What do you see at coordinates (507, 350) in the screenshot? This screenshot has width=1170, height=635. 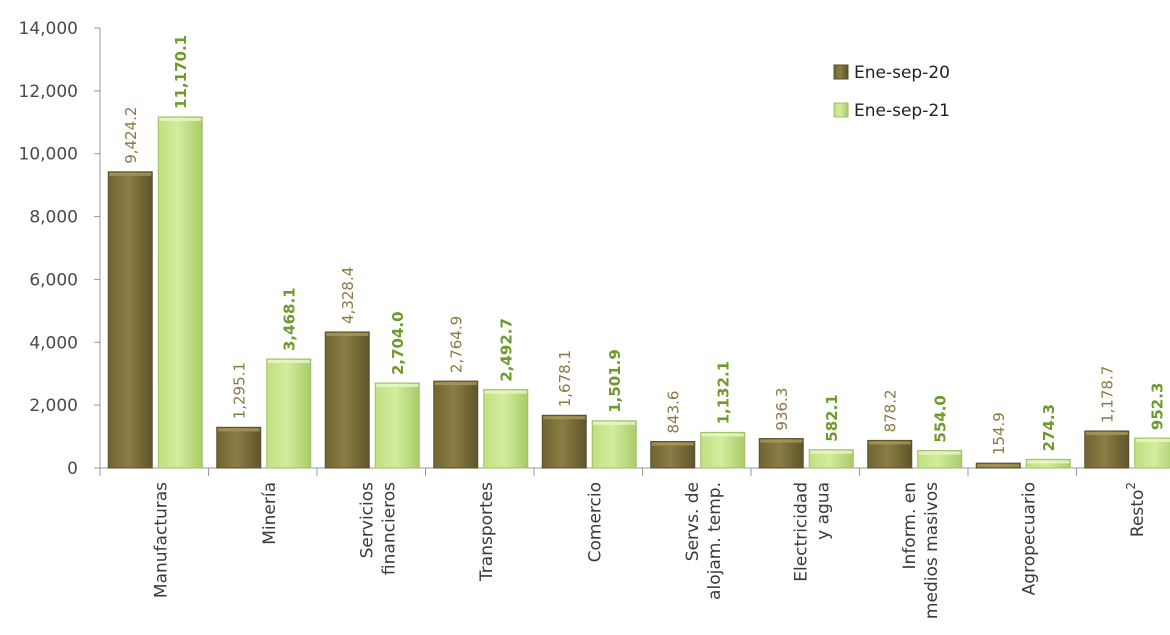 I see `value-label-ene-sep-21-3: 2,492.7` at bounding box center [507, 350].